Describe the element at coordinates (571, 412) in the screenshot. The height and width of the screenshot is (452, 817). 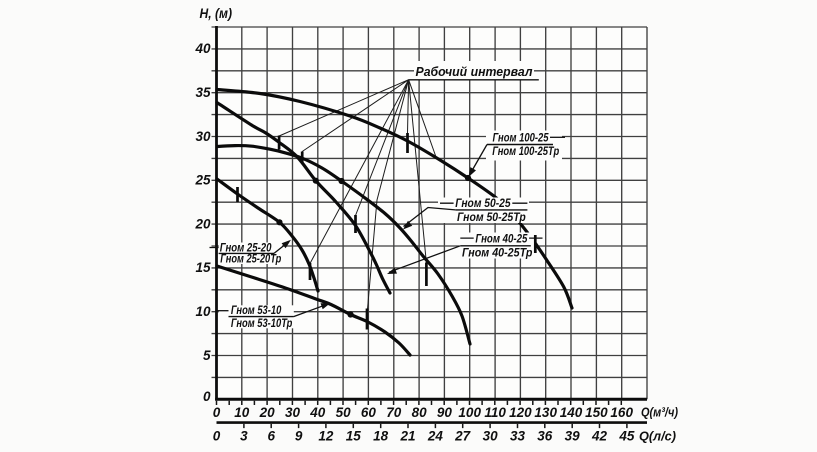
I see `svg-text: 140` at that location.